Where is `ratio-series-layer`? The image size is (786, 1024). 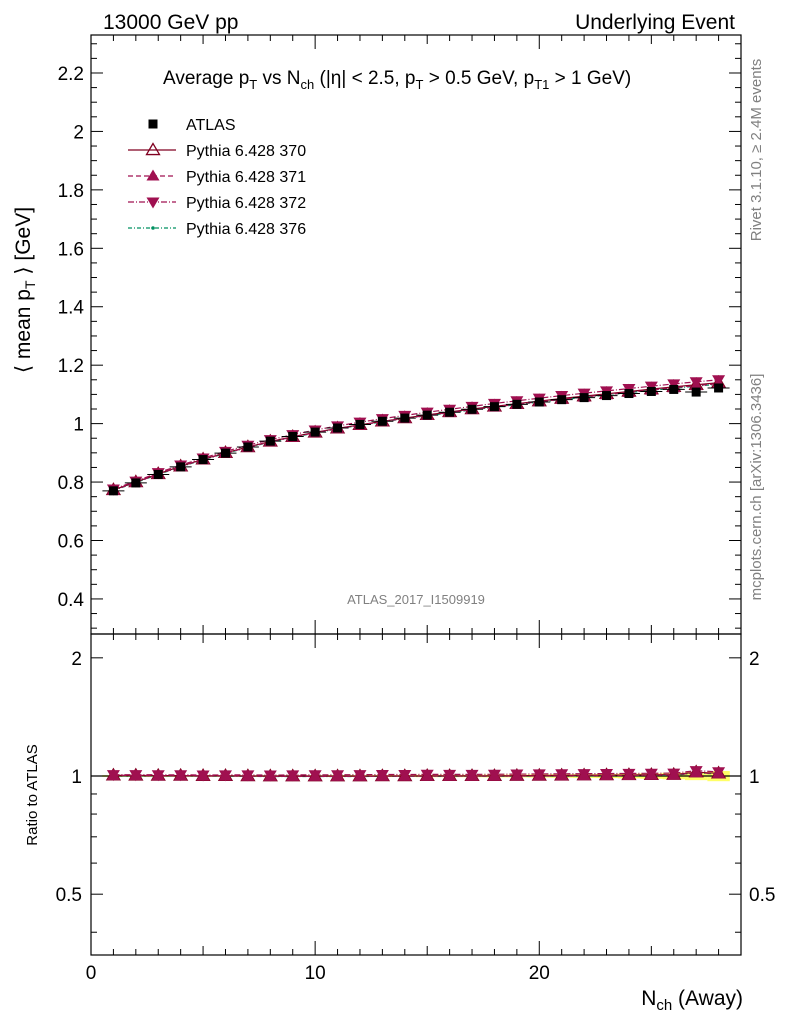
ratio-series-layer is located at coordinates (416, 773).